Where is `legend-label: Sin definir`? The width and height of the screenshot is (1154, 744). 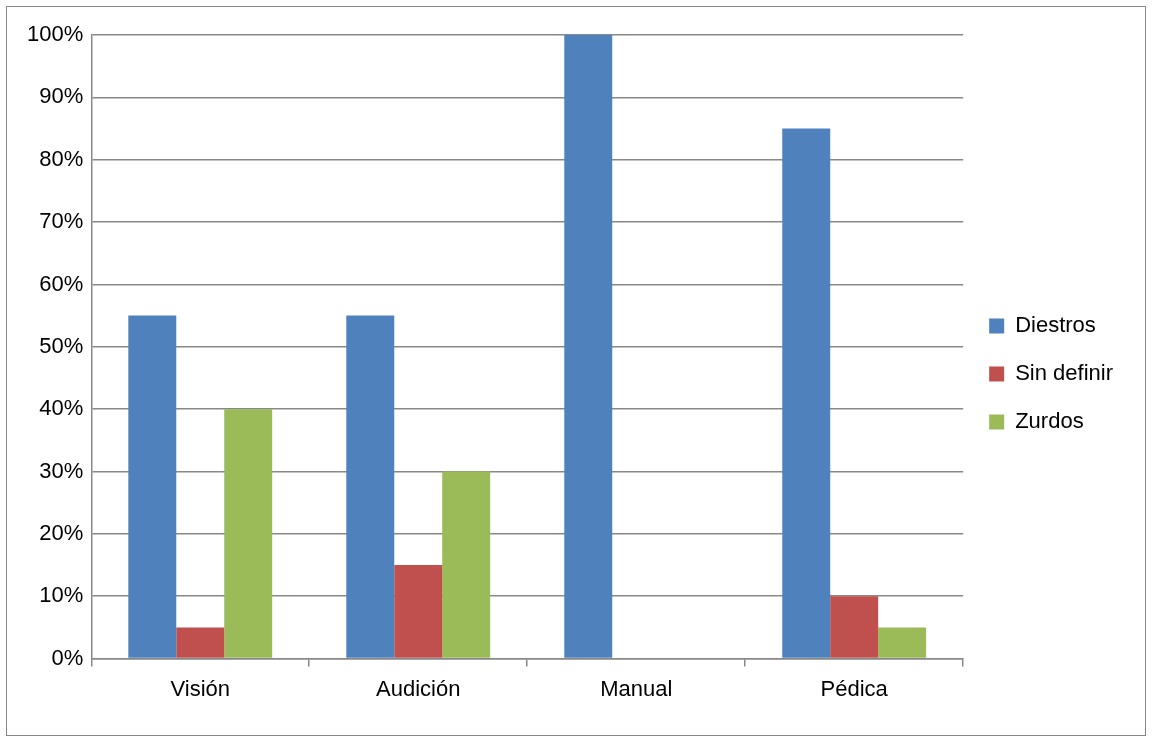 legend-label: Sin definir is located at coordinates (1064, 373).